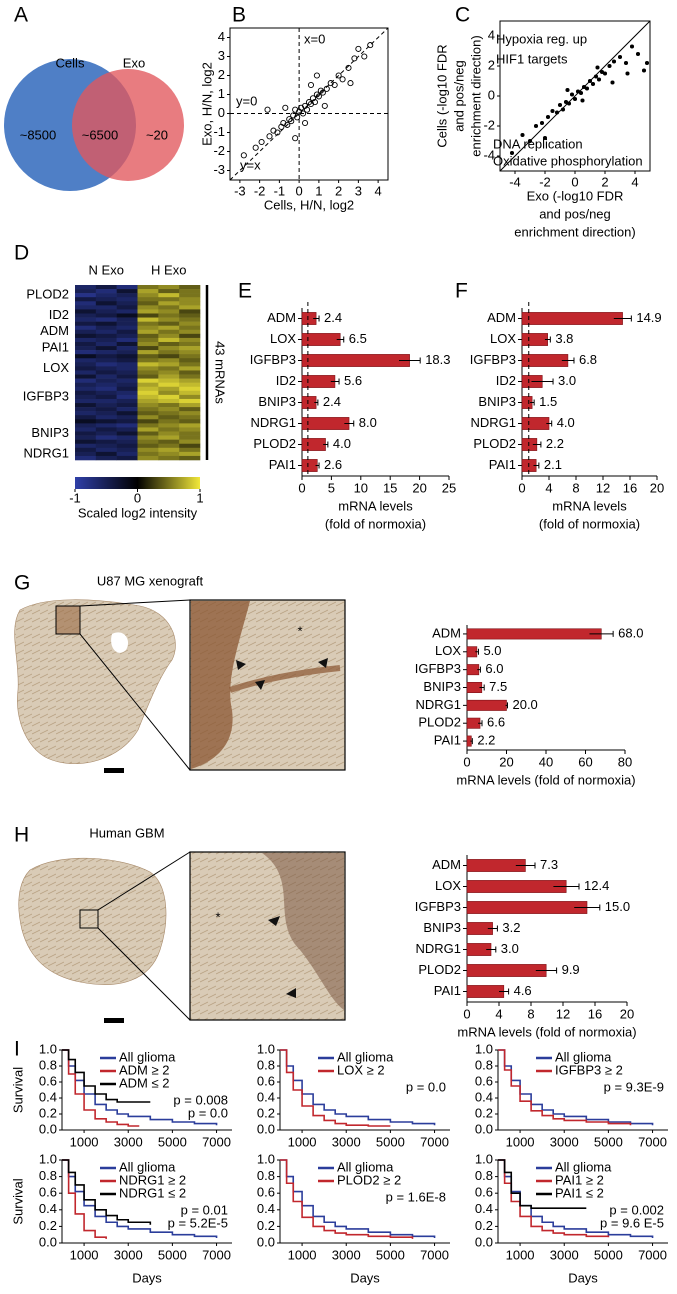 The height and width of the screenshot is (1294, 677). Describe the element at coordinates (546, 1031) in the screenshot. I see `x-axis-label: mRNA levels (fold of normoxia)` at that location.